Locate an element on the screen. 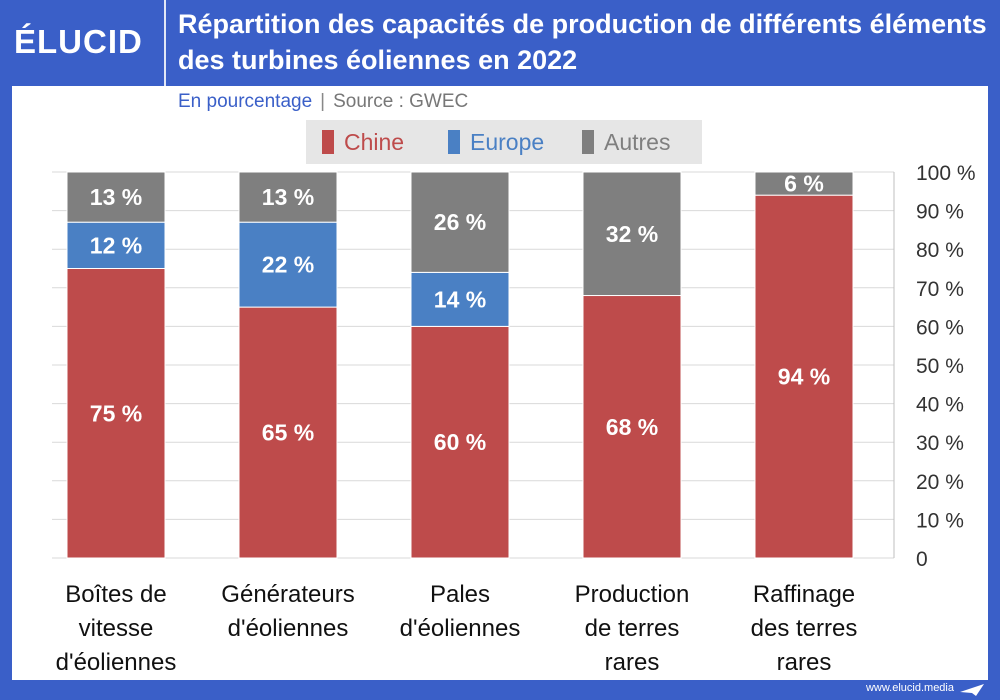 The image size is (1000, 700). data-label: 26 % is located at coordinates (460, 222).